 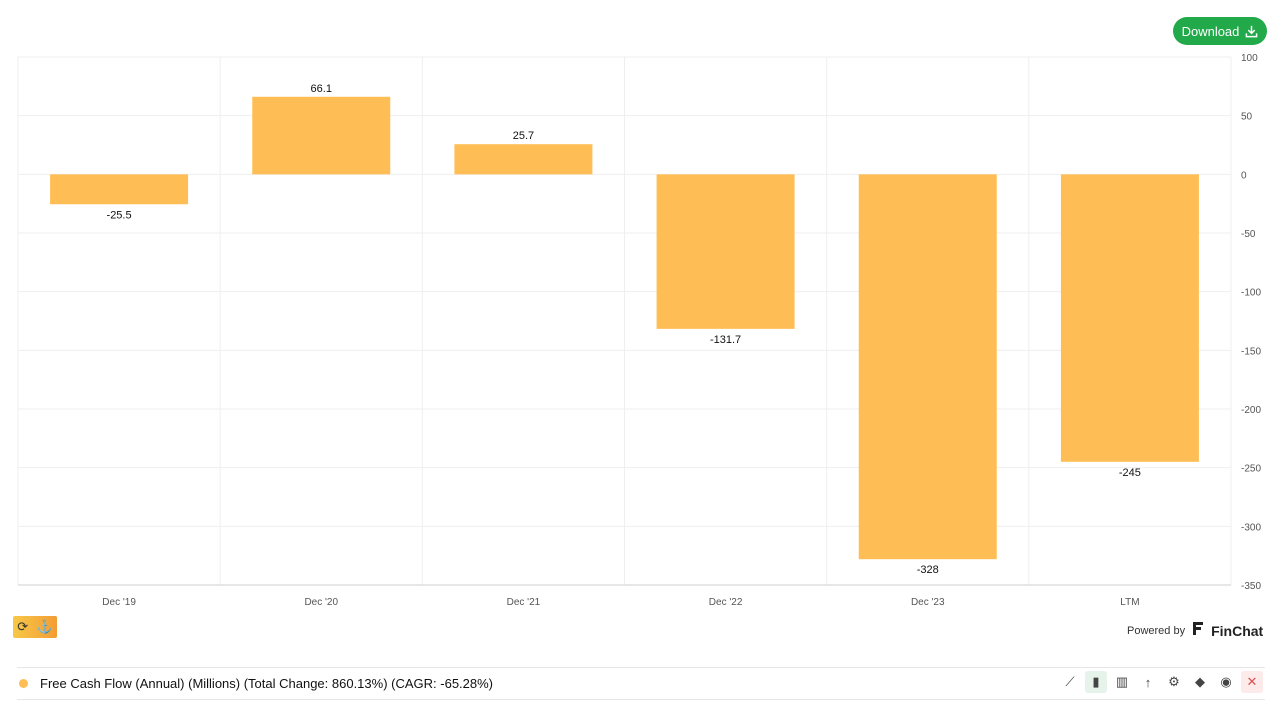 I want to click on data-label: 66.1, so click(x=321, y=89).